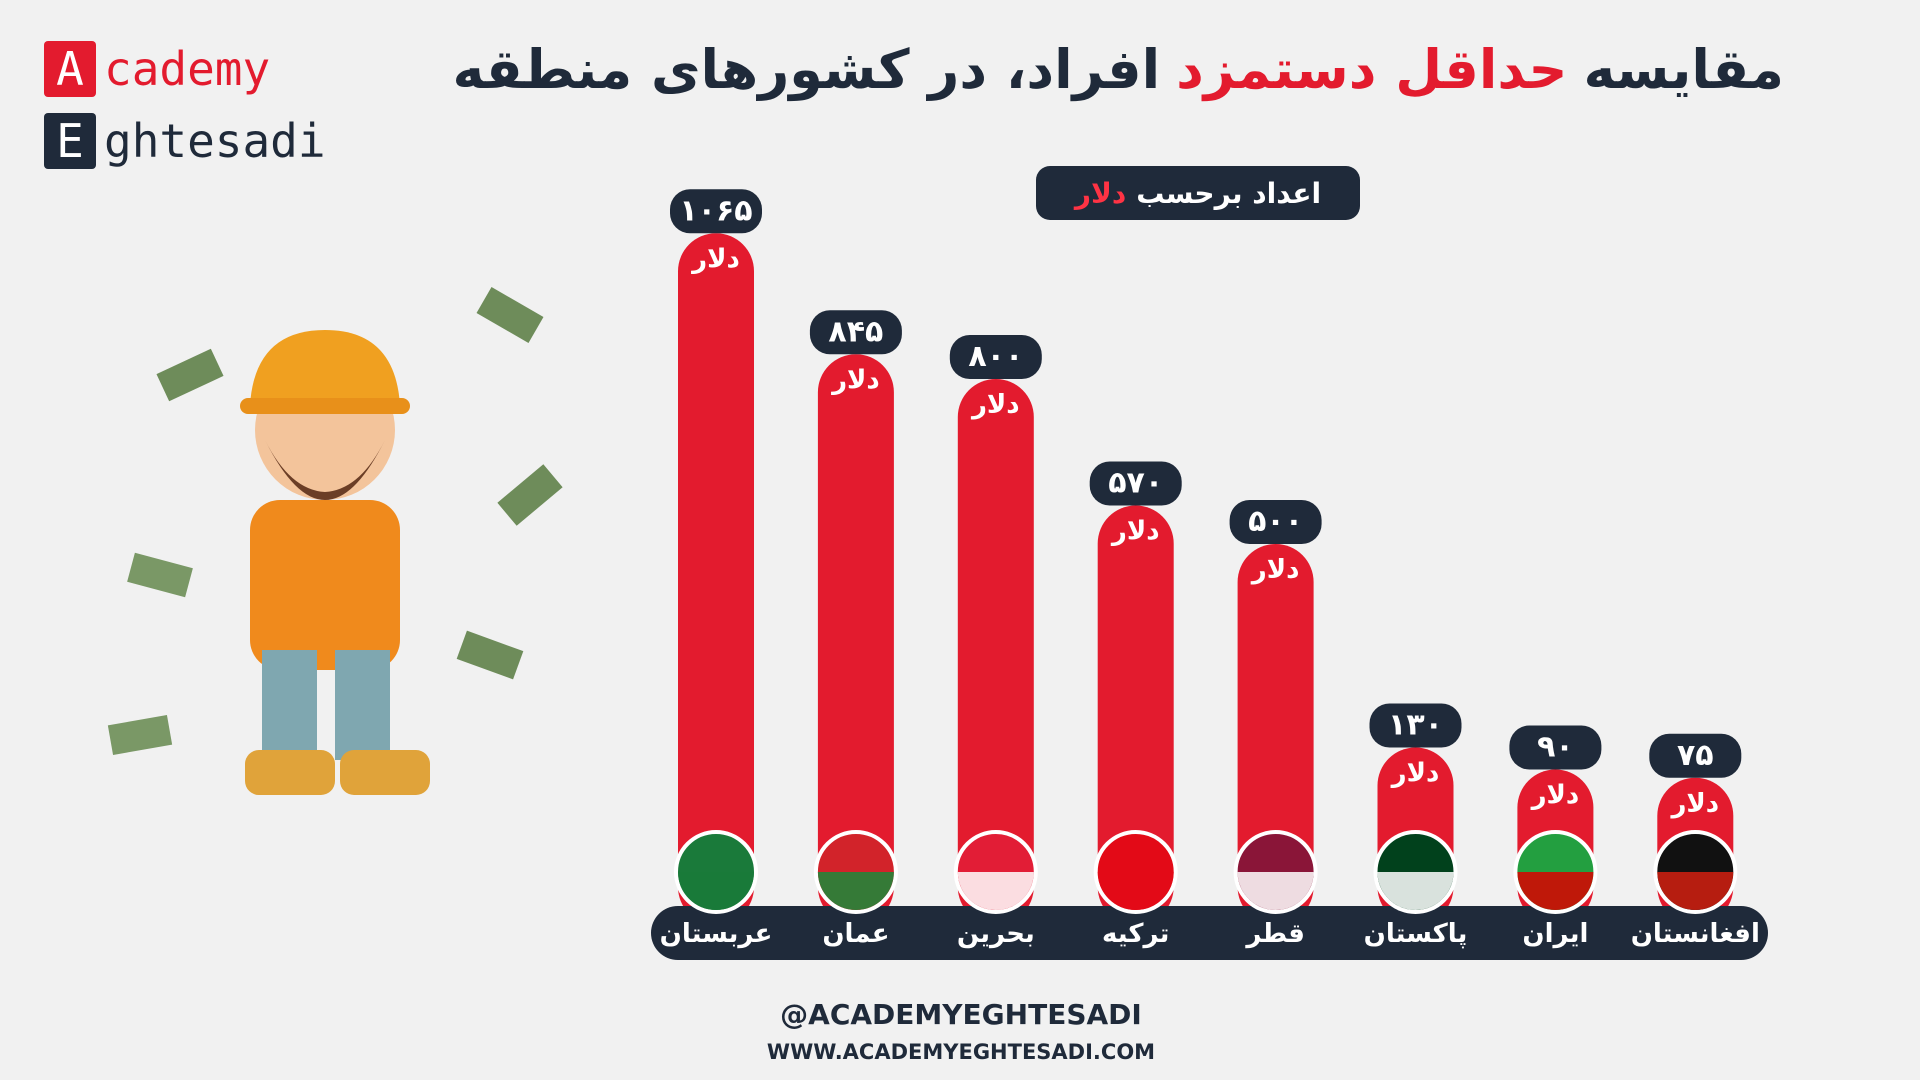 This screenshot has width=1920, height=1080. I want to click on logo-initial: A, so click(70, 69).